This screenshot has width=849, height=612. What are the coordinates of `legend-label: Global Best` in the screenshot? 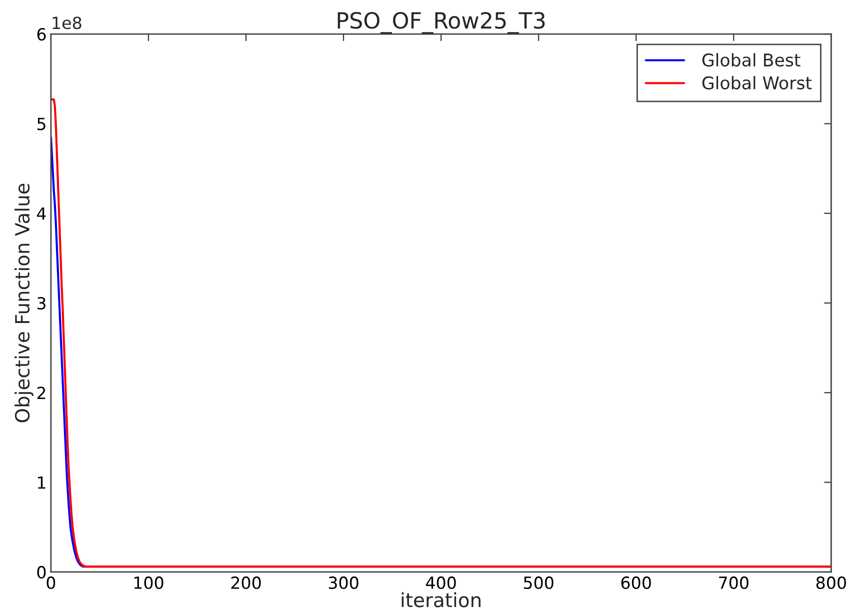 It's located at (751, 60).